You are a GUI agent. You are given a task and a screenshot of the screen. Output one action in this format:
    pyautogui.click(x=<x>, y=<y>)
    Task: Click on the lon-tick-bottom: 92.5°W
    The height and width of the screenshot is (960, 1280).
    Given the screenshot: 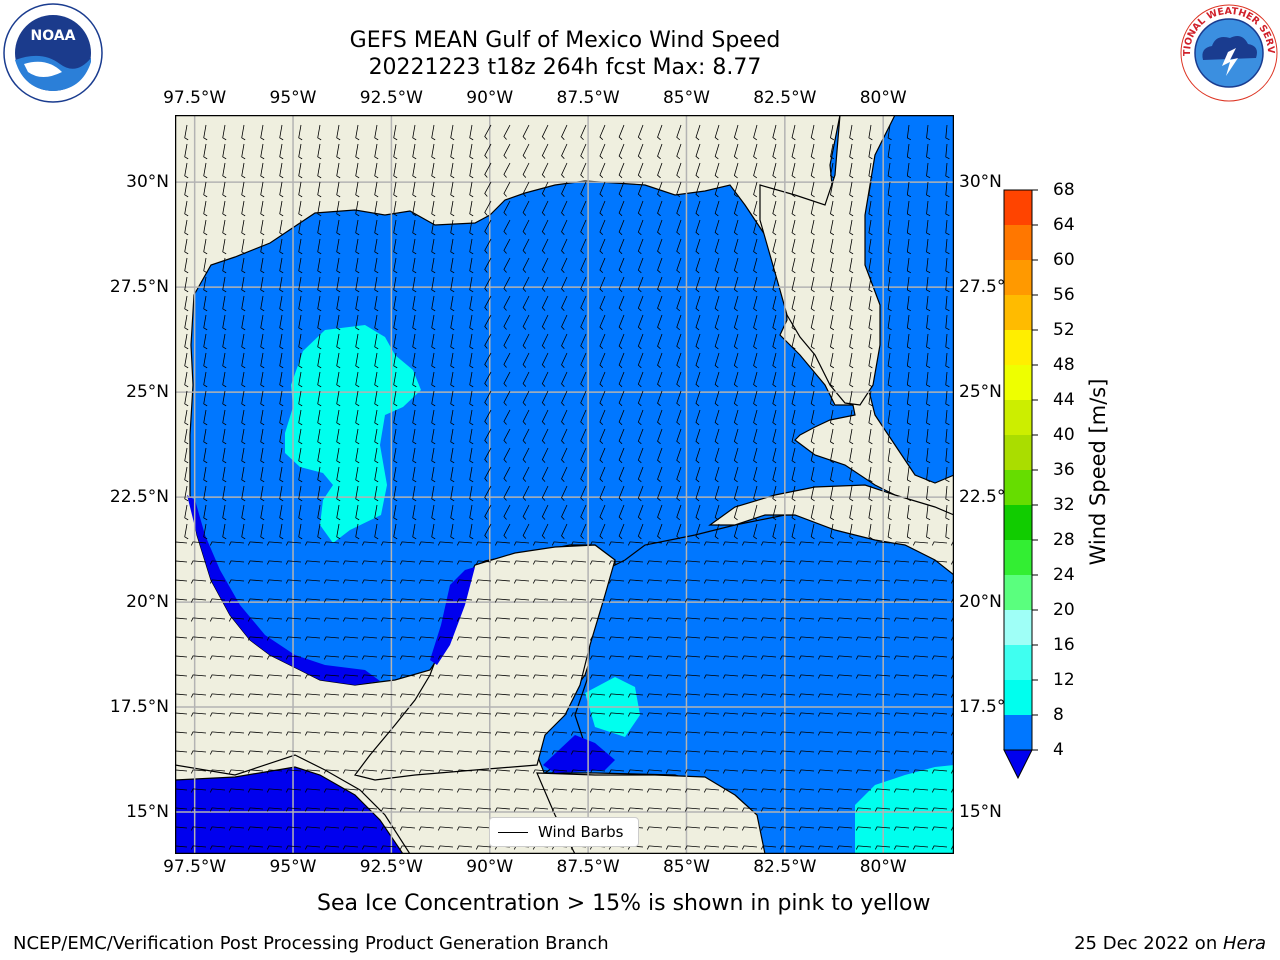 What is the action you would take?
    pyautogui.click(x=391, y=867)
    